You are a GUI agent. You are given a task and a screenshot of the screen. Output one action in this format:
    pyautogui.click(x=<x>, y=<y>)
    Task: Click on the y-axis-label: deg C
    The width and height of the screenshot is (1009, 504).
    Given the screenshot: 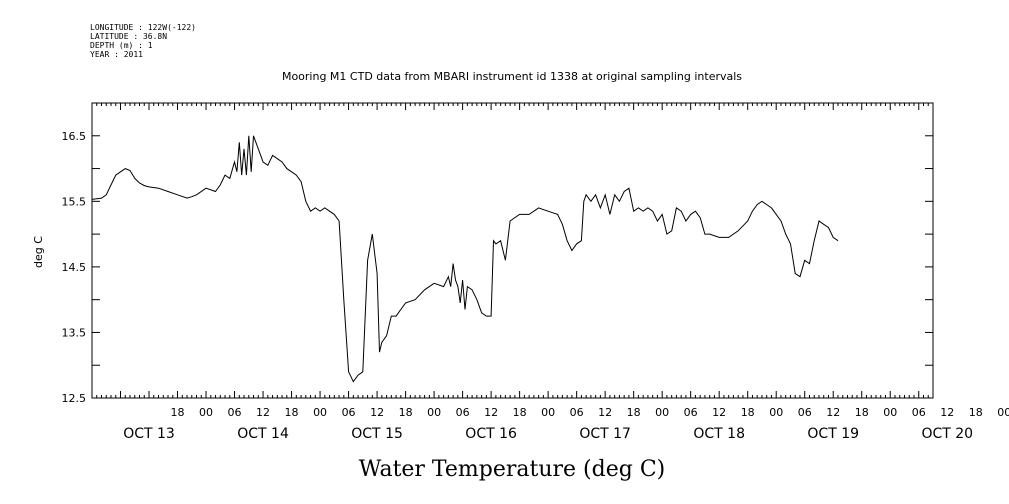 What is the action you would take?
    pyautogui.click(x=38, y=252)
    